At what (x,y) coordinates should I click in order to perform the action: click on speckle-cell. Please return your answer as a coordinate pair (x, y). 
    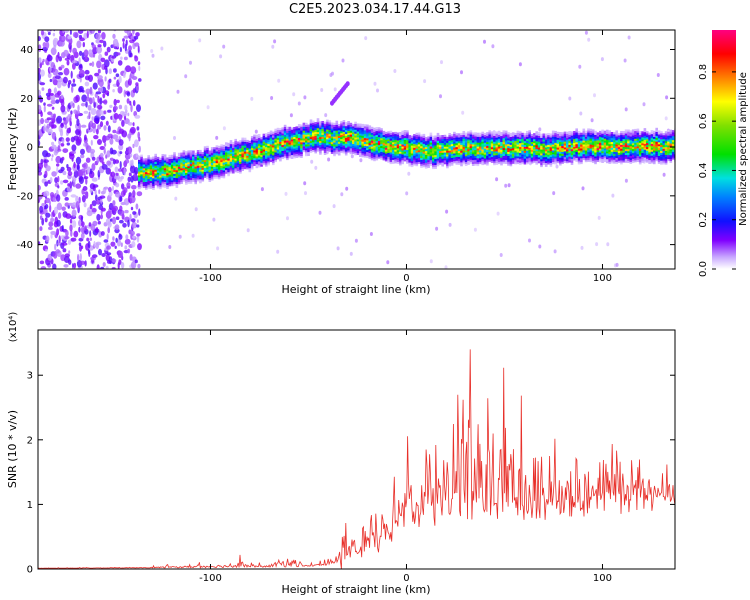
    Looking at the image, I should click on (597, 244).